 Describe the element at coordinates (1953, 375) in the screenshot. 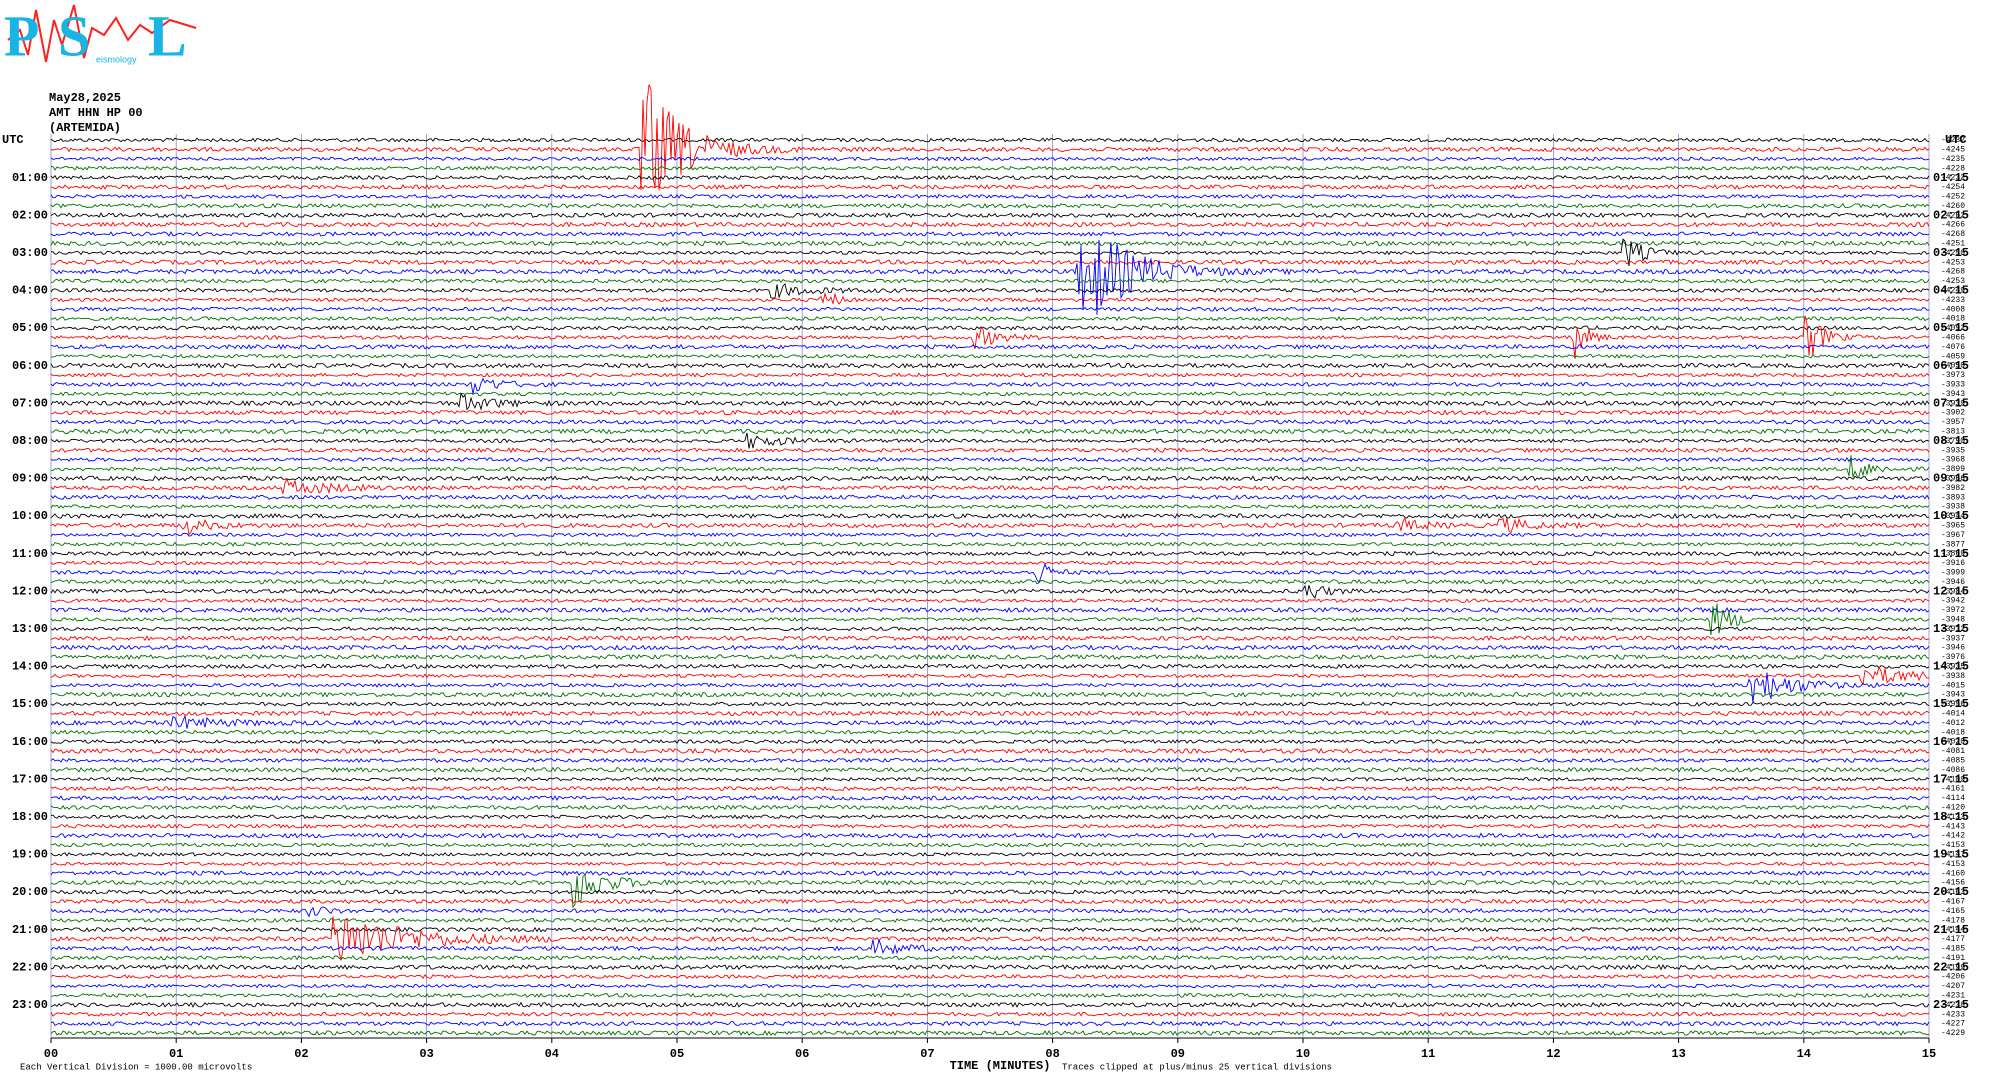

I see `trace-offset: -3973` at that location.